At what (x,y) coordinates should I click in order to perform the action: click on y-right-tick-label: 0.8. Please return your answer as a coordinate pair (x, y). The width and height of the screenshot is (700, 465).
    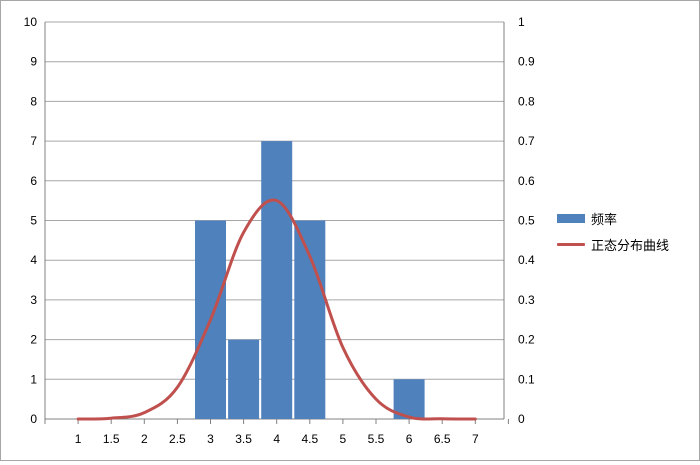
    Looking at the image, I should click on (526, 101).